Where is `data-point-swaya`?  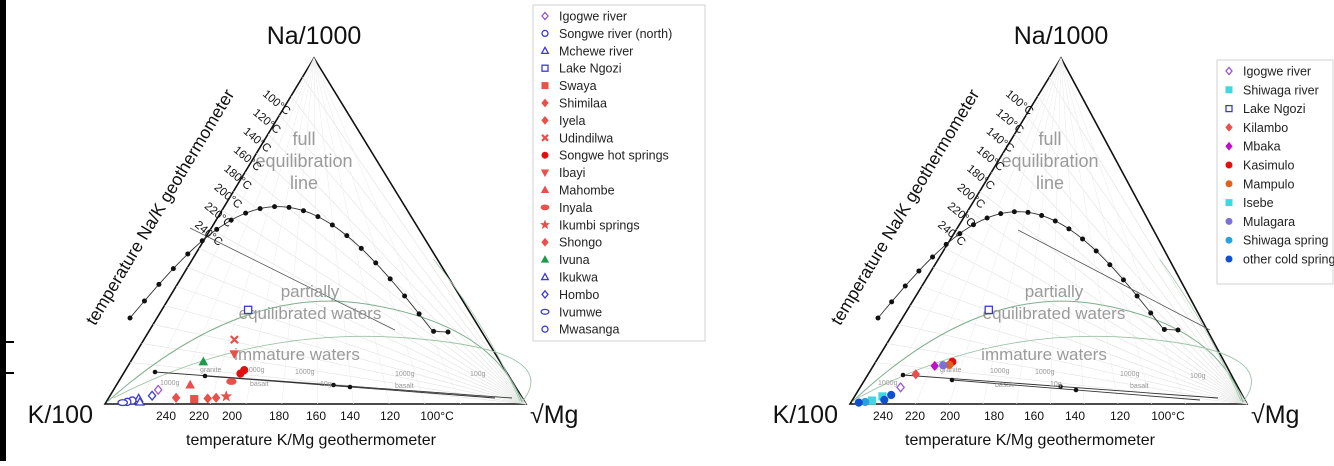
data-point-swaya is located at coordinates (194, 399).